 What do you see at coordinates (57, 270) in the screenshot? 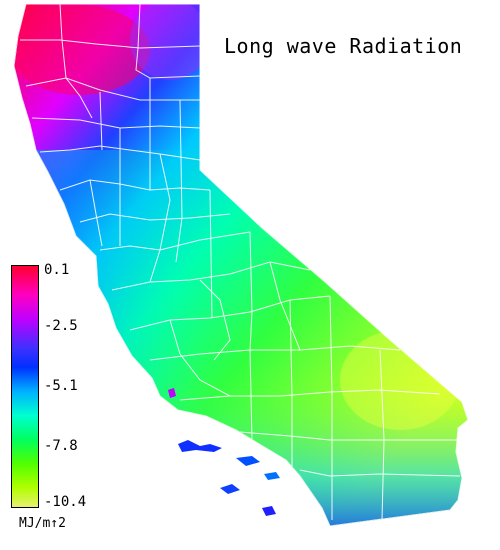
I see `legend-tick-max: 0.1` at bounding box center [57, 270].